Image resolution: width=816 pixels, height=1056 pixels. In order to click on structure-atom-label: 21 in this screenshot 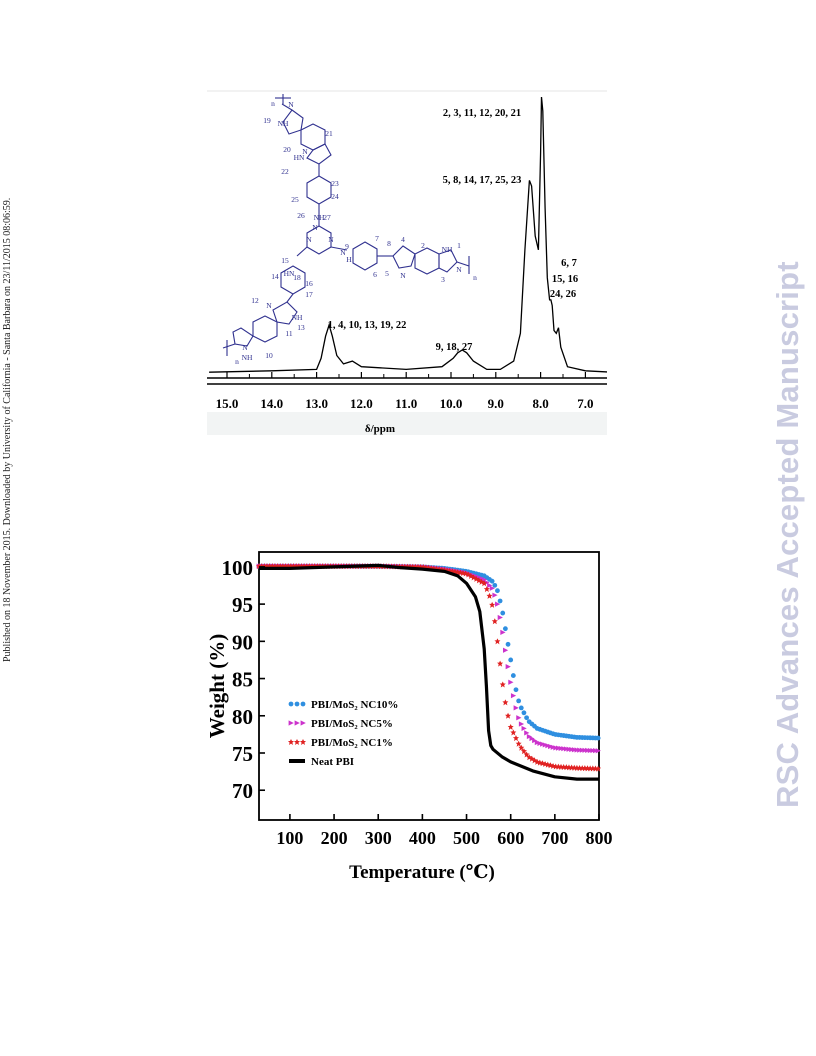, I will do `click(329, 133)`.